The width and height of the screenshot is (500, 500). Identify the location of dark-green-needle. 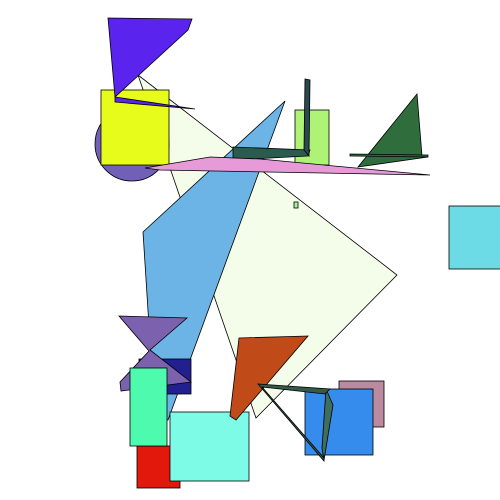
(294, 423).